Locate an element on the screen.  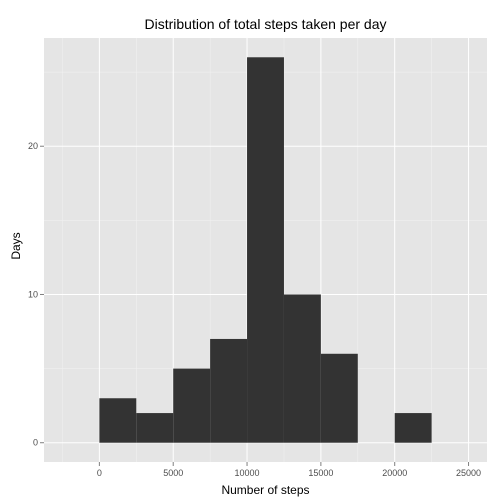
x-tick-label: 20000 is located at coordinates (394, 473).